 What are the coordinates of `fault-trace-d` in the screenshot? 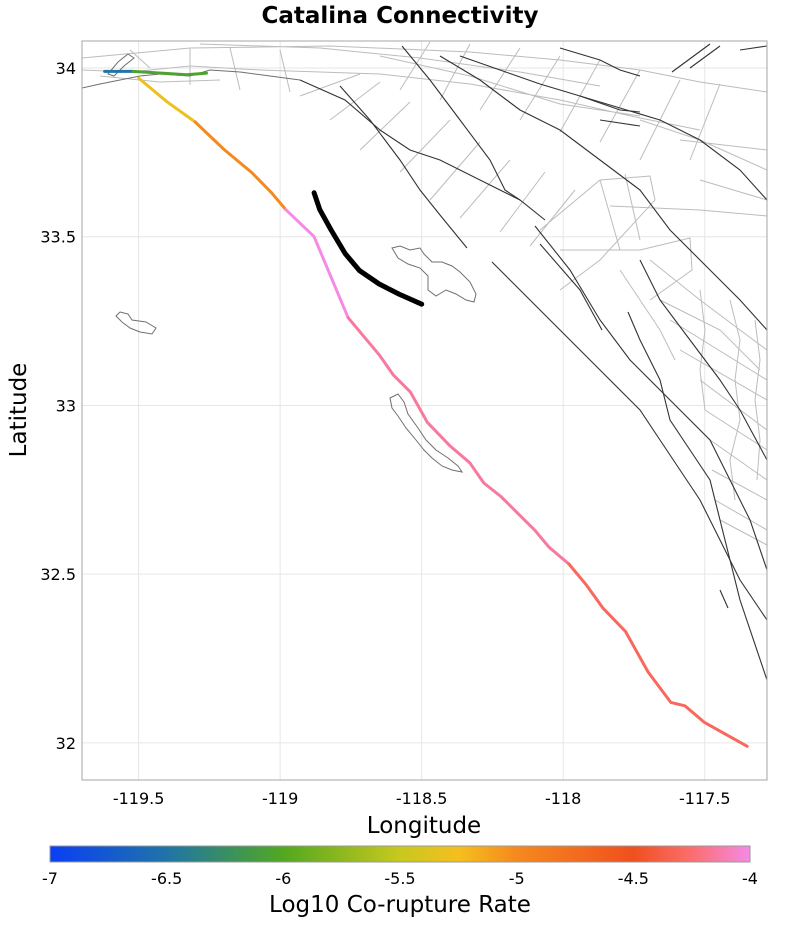 It's located at (603, 193).